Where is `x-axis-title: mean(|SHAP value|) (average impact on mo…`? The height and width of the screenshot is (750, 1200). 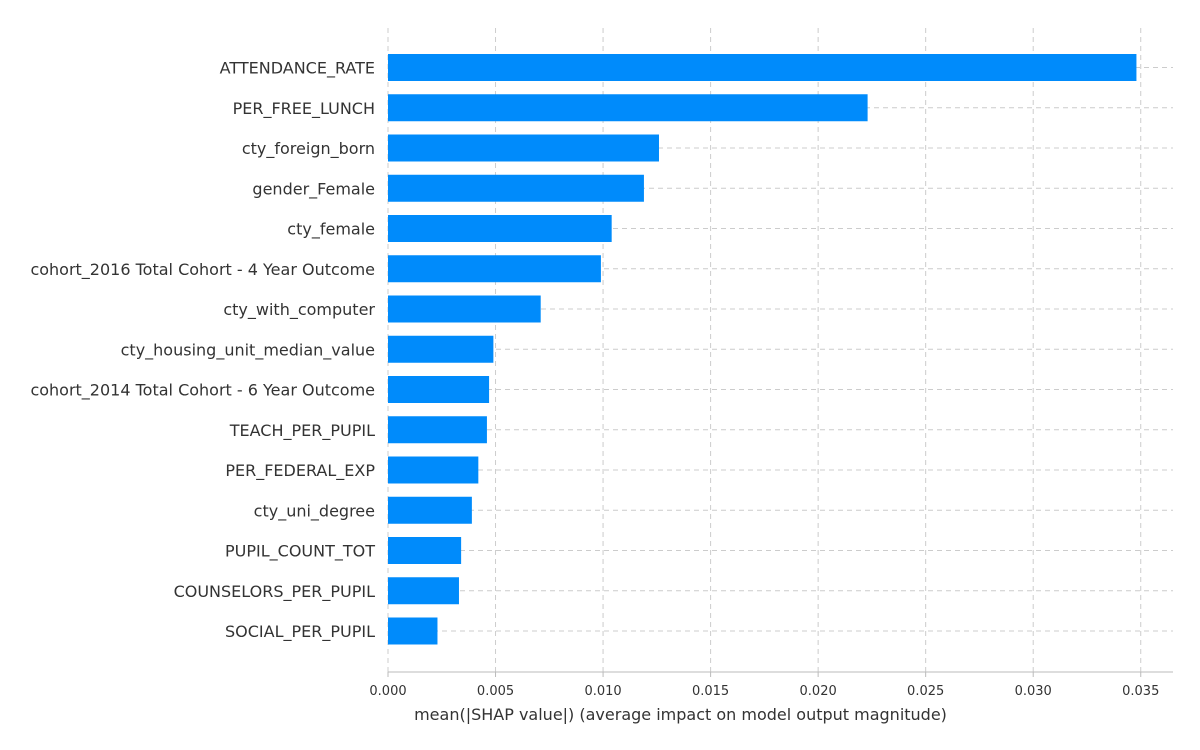 x-axis-title: mean(|SHAP value|) (average impact on mo… is located at coordinates (680, 714).